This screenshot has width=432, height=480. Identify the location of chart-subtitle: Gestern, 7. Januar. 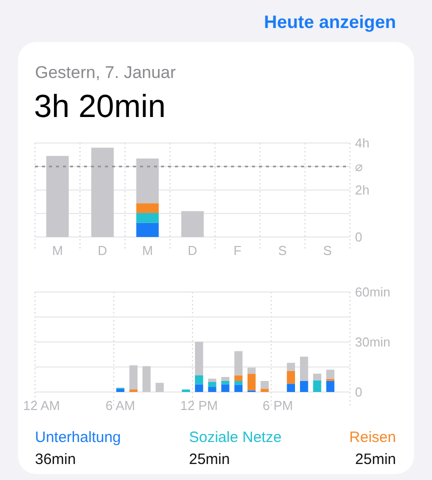
(105, 72).